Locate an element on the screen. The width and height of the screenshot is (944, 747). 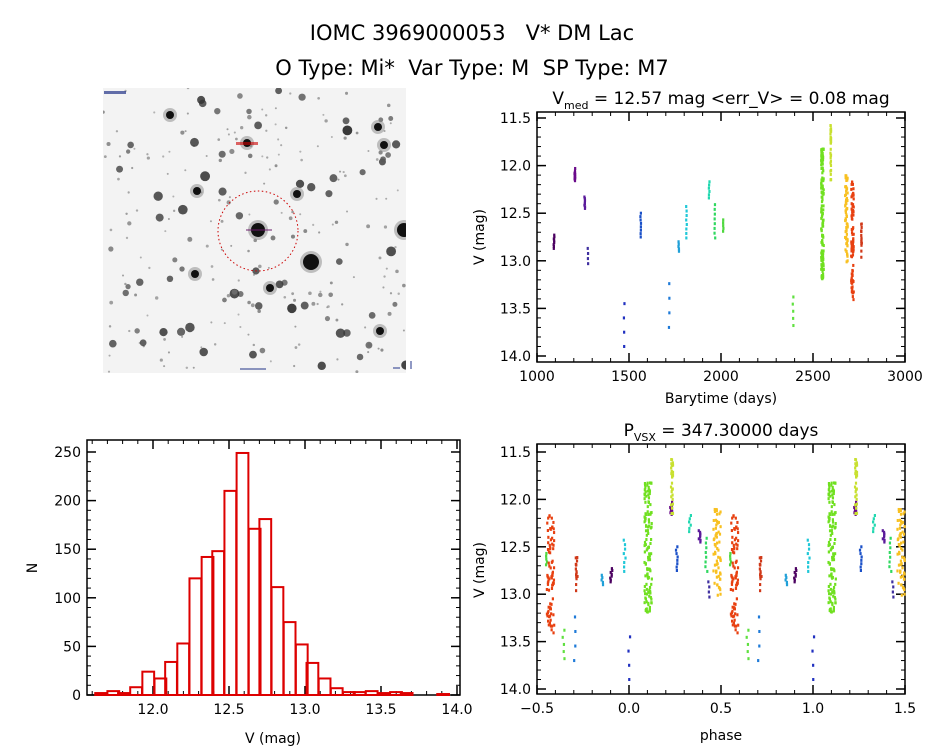
figure-subtitle: O Type: Mi* Var Type: M SP Type: M7 is located at coordinates (472, 68).